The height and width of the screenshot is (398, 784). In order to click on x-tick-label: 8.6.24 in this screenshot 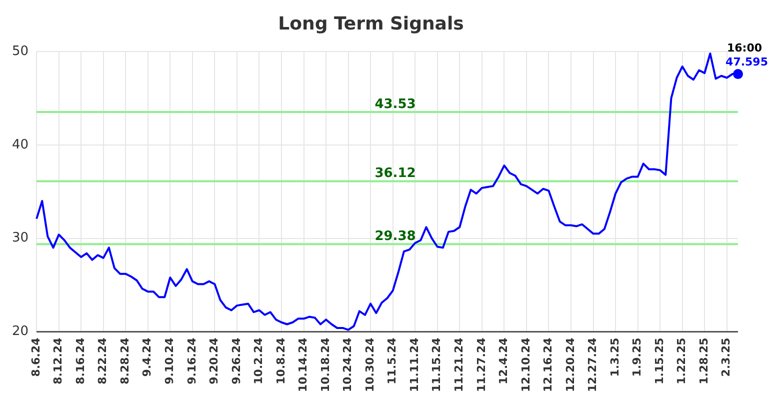, I will do `click(35, 357)`.